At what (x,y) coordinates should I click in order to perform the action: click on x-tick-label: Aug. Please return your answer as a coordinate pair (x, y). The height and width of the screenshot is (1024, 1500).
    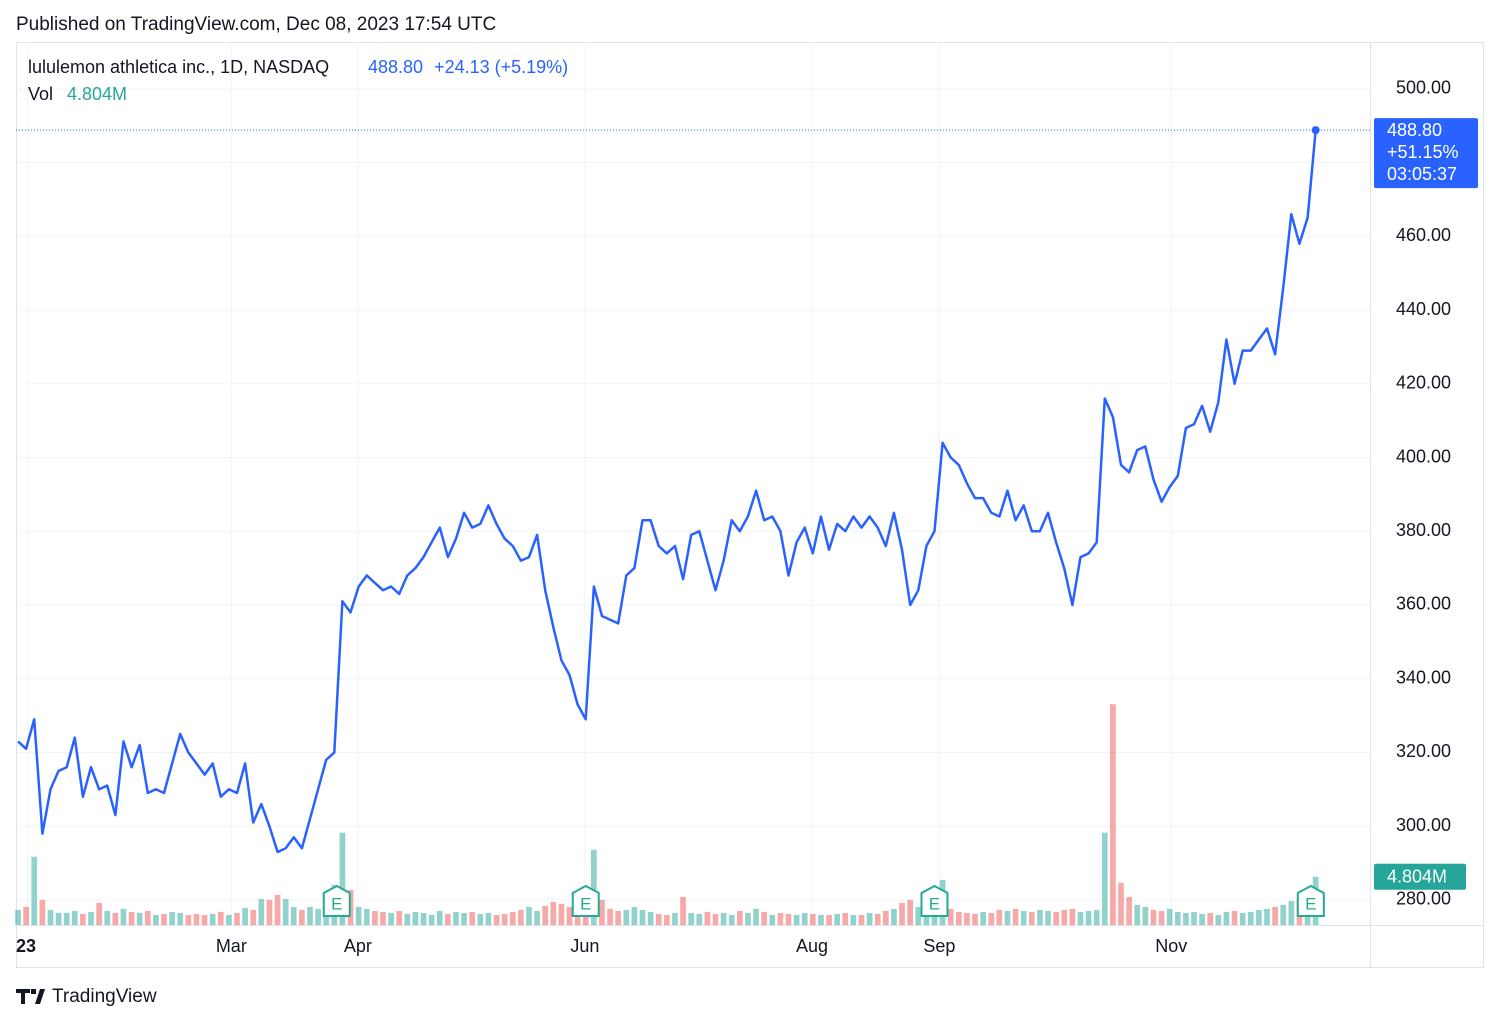
    Looking at the image, I should click on (812, 946).